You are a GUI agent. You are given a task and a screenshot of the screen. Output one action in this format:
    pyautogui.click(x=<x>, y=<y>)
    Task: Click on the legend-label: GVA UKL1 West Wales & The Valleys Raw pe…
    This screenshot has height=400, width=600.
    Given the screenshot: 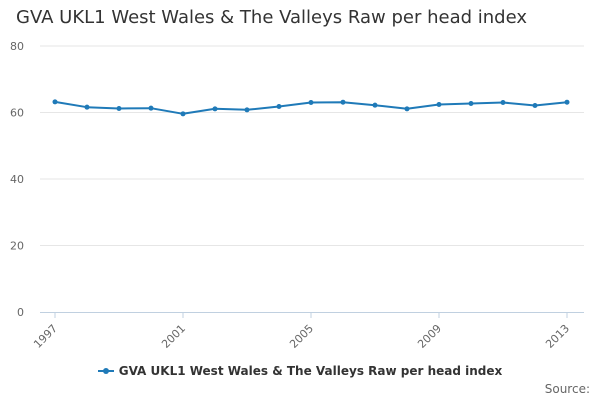 What is the action you would take?
    pyautogui.click(x=310, y=371)
    